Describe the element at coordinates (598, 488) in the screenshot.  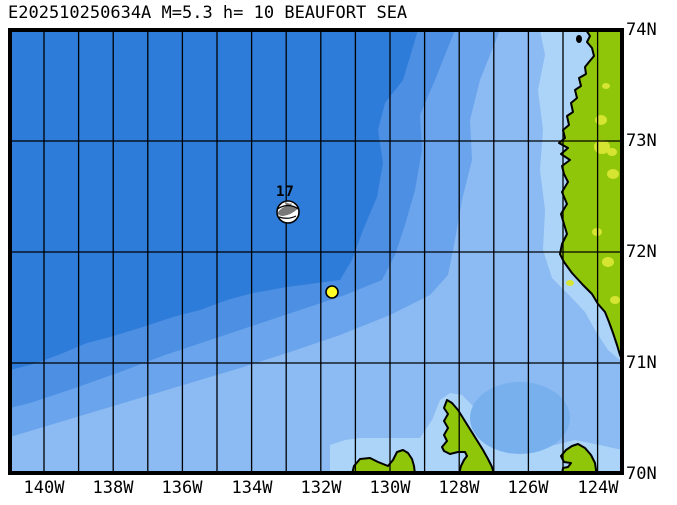
I see `lon-label-124w: 124W` at that location.